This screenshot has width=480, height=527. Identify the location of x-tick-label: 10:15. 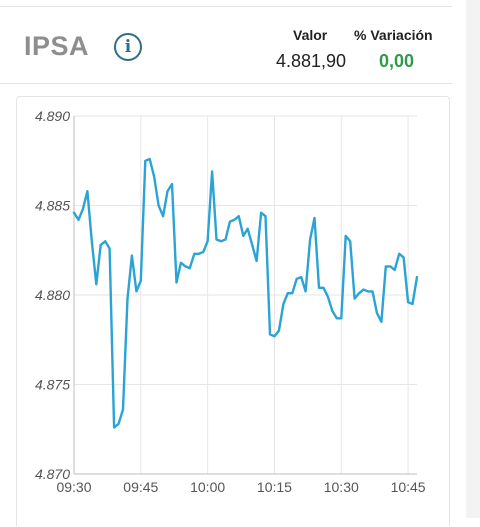
(274, 487).